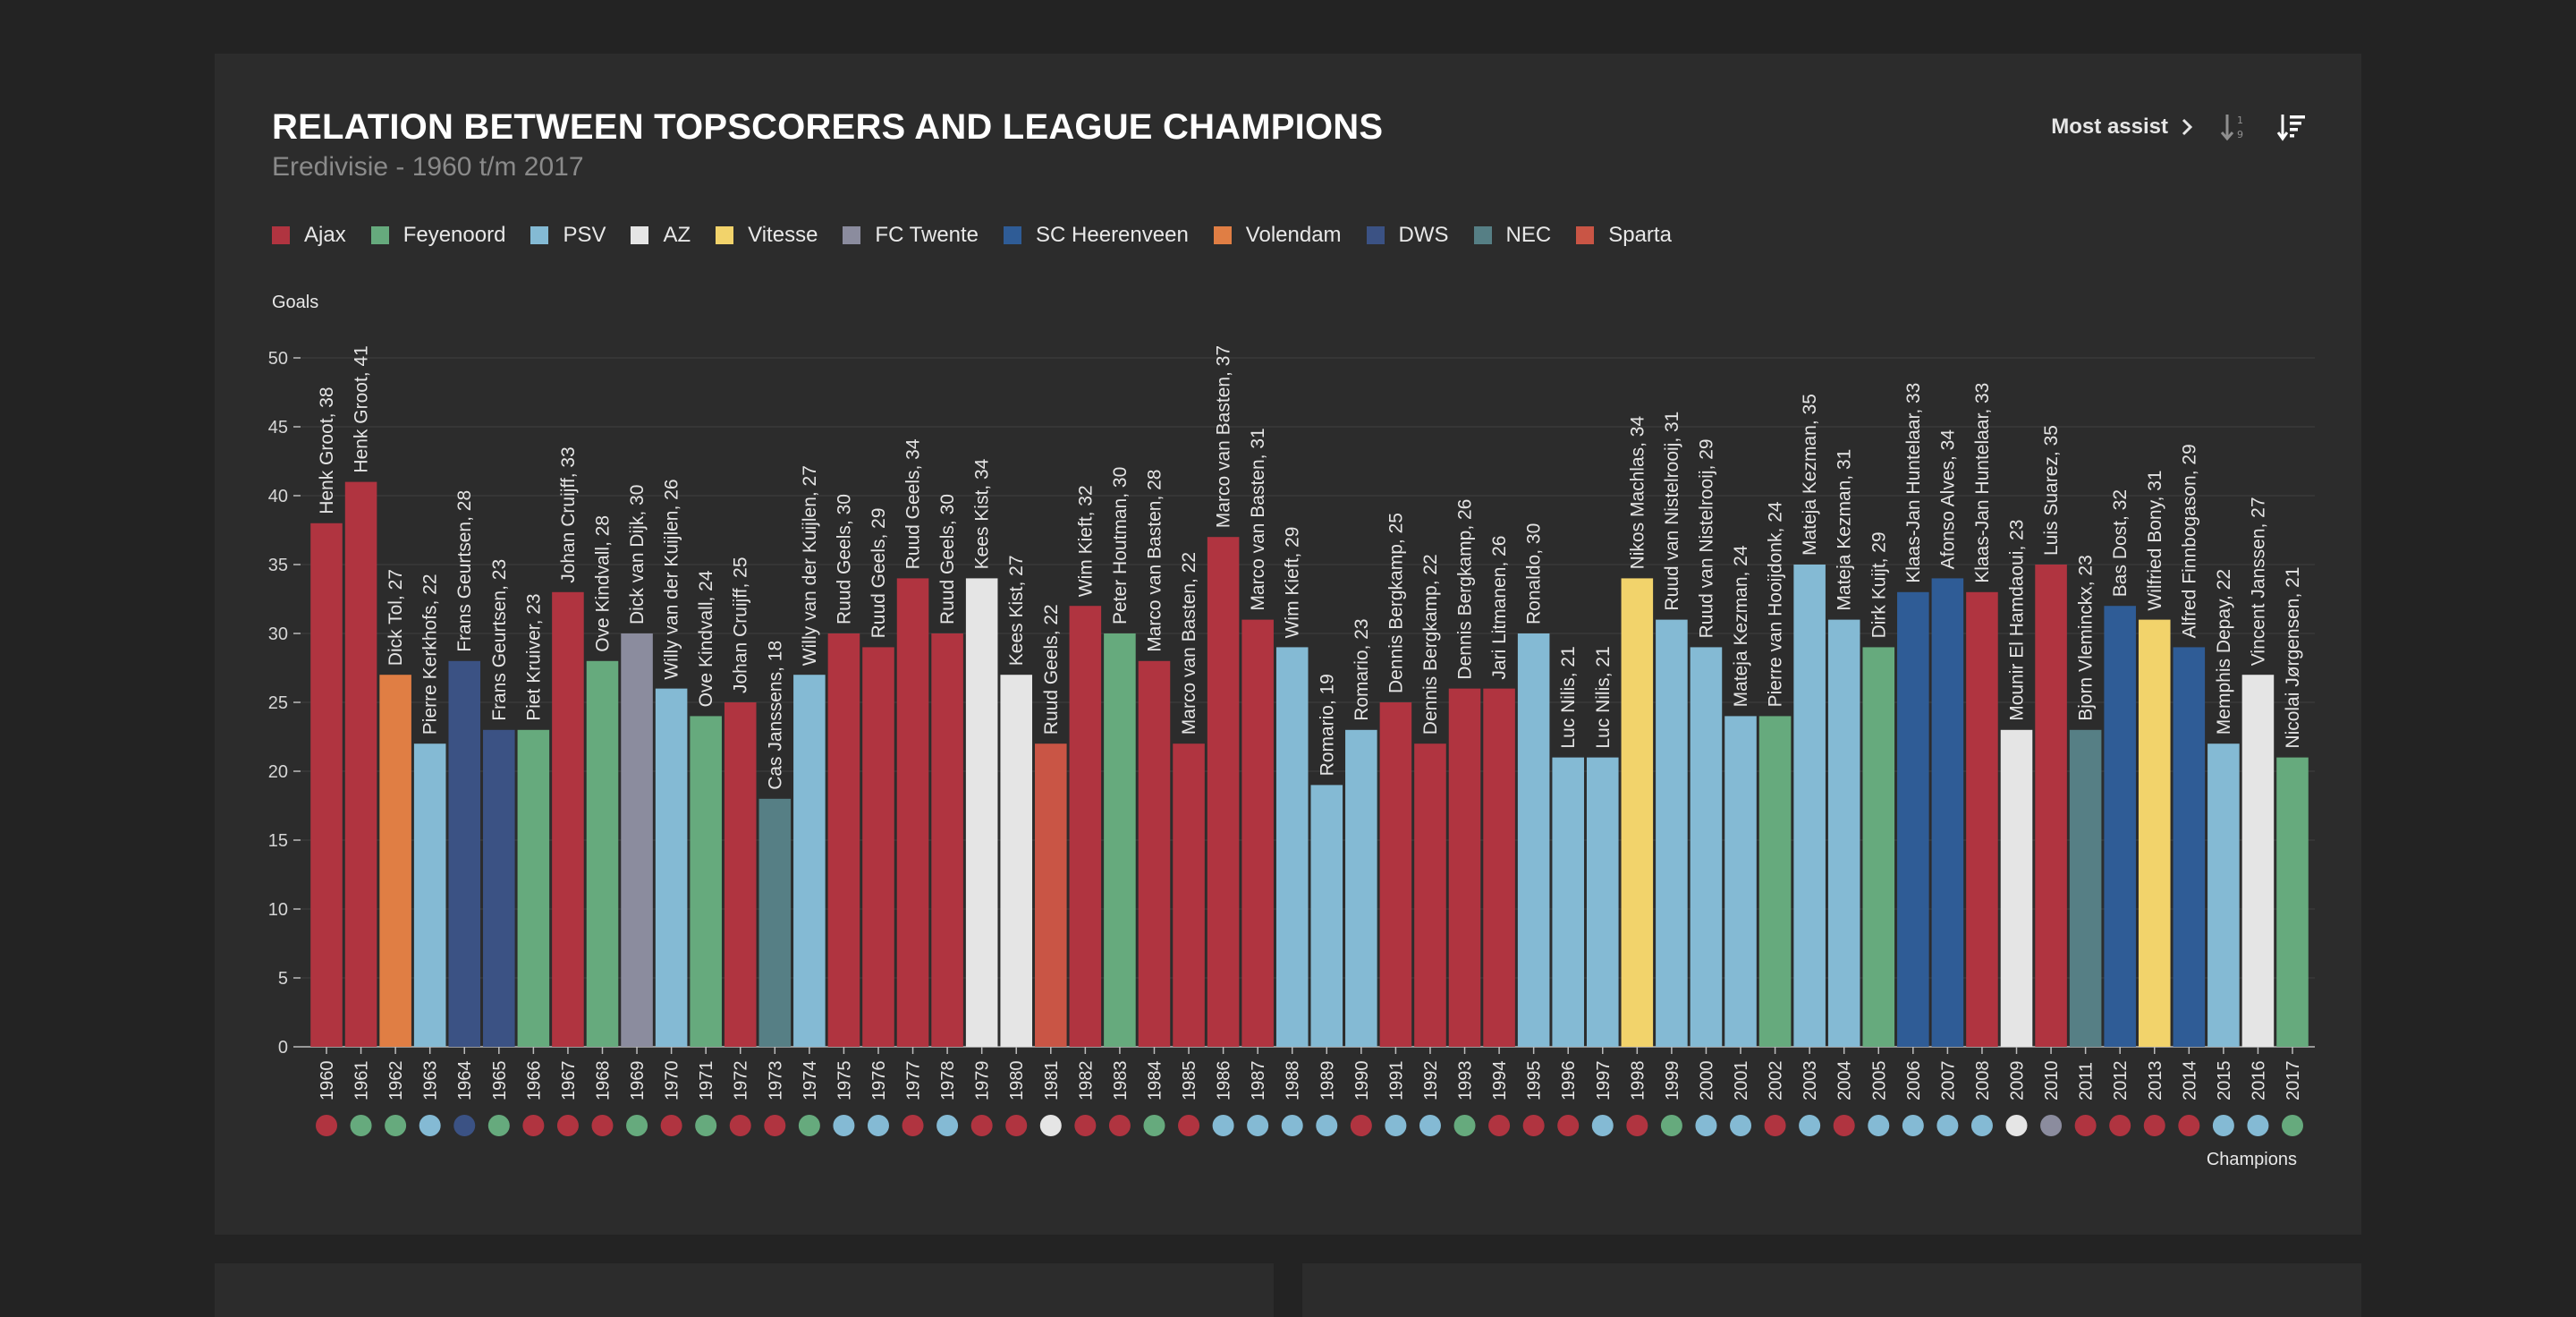 The height and width of the screenshot is (1317, 2576). Describe the element at coordinates (1326, 916) in the screenshot. I see `bar-1989` at that location.